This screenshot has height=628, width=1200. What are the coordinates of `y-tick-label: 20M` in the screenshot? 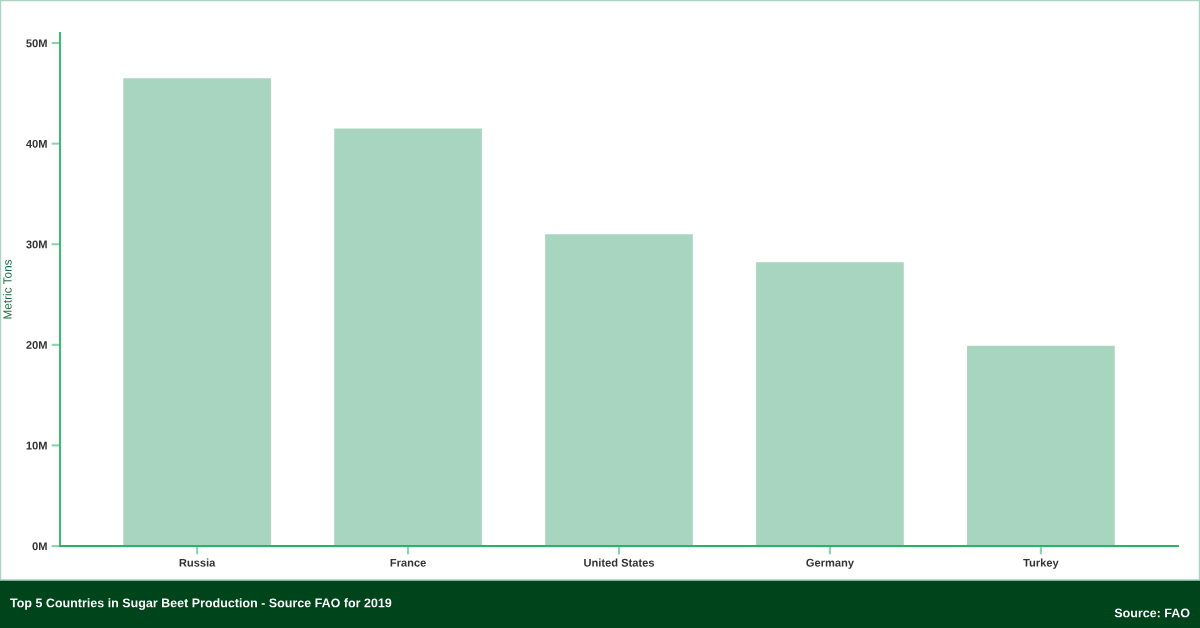 It's located at (36, 345).